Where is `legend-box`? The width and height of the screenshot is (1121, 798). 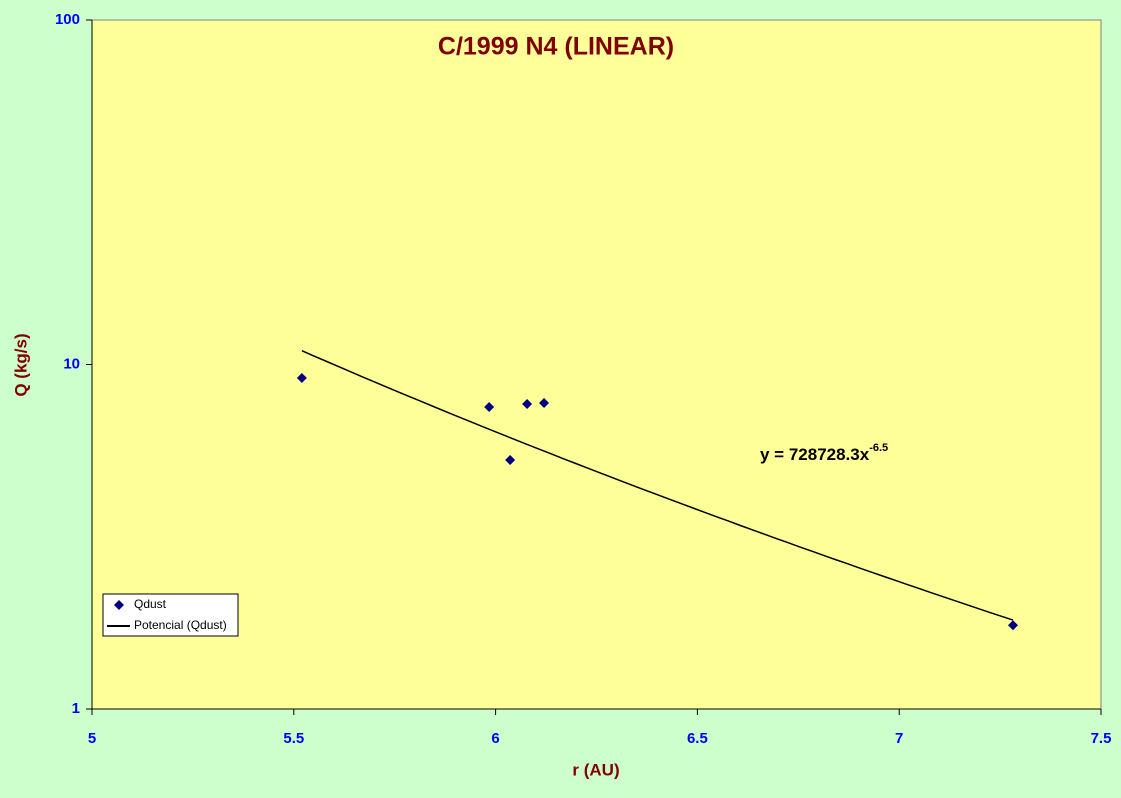
legend-box is located at coordinates (170, 615).